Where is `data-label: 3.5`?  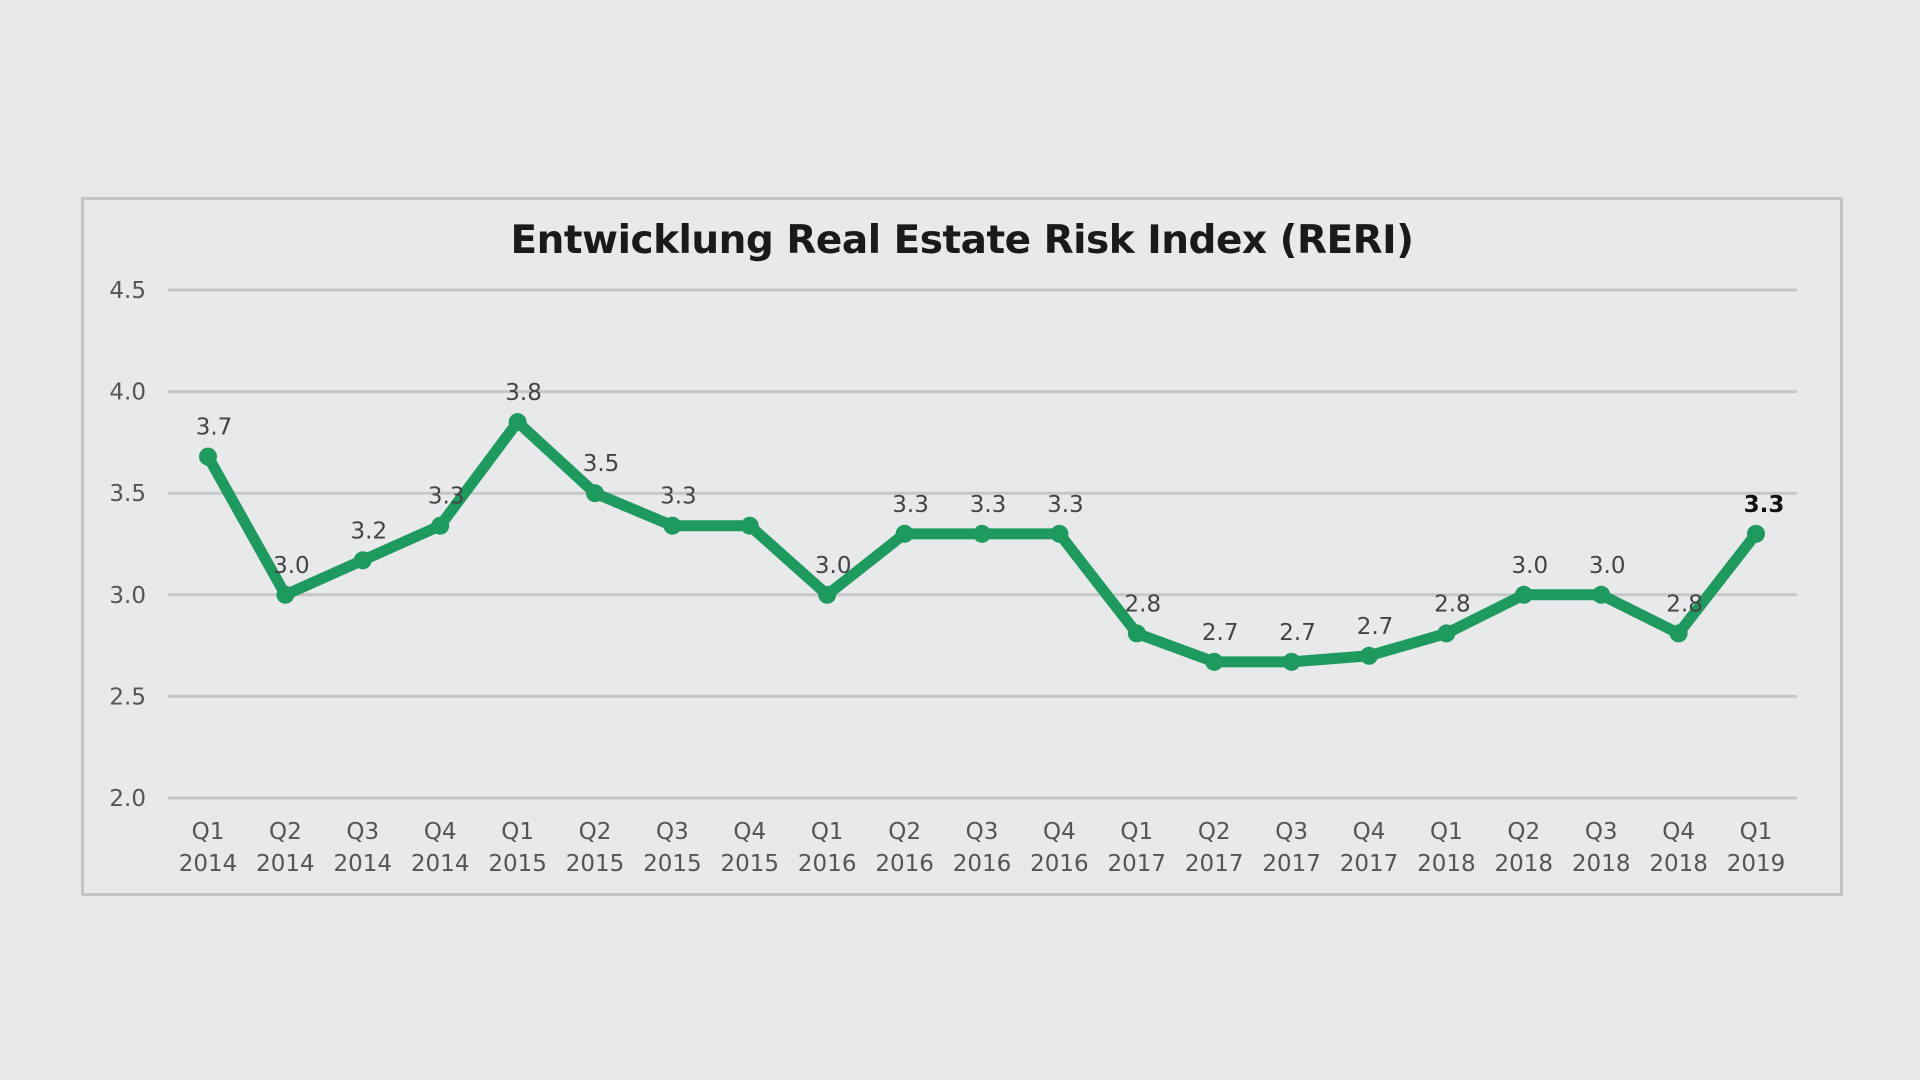 data-label: 3.5 is located at coordinates (601, 464).